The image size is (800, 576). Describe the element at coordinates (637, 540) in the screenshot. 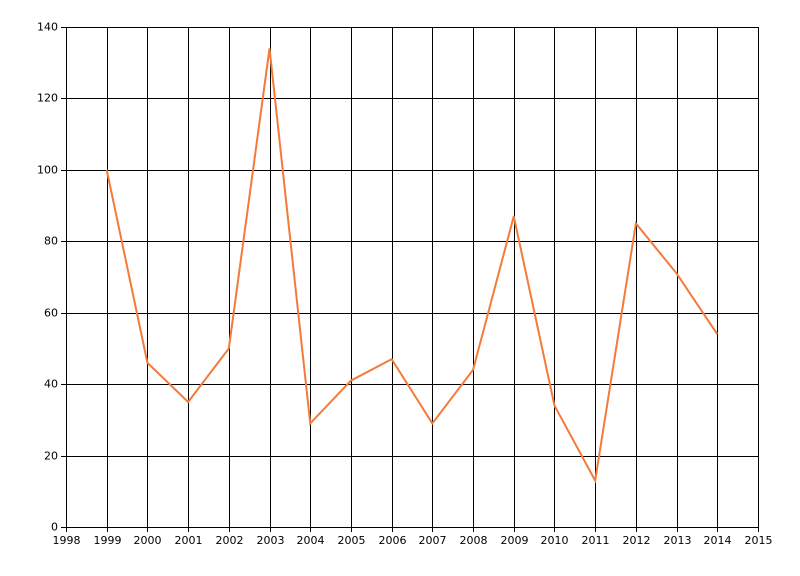

I see `x-tick-label: 2012` at that location.